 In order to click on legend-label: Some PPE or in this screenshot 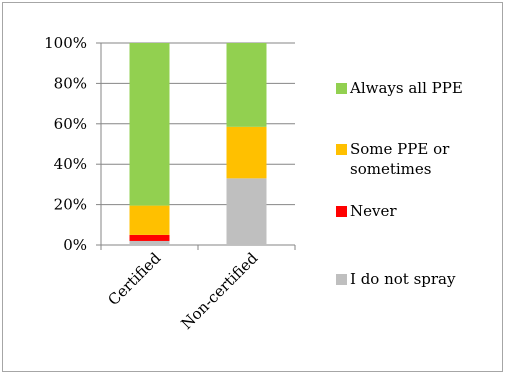, I will do `click(400, 149)`.